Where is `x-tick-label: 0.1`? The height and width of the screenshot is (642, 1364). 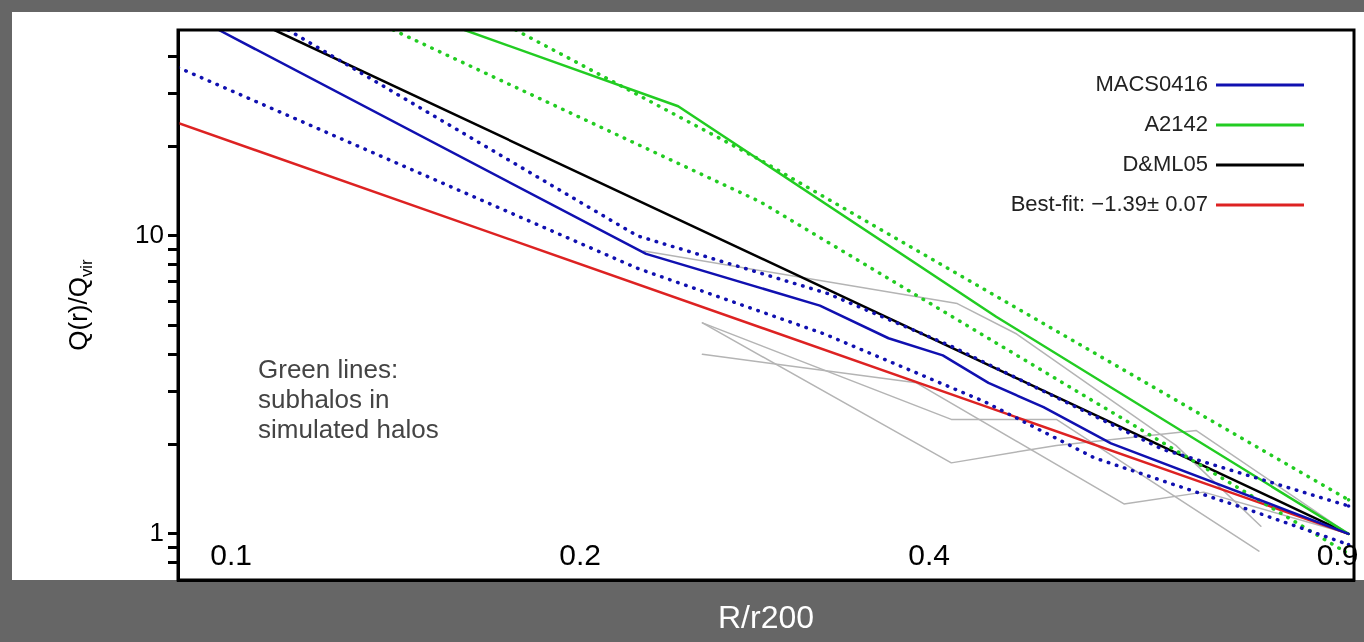 x-tick-label: 0.1 is located at coordinates (231, 555).